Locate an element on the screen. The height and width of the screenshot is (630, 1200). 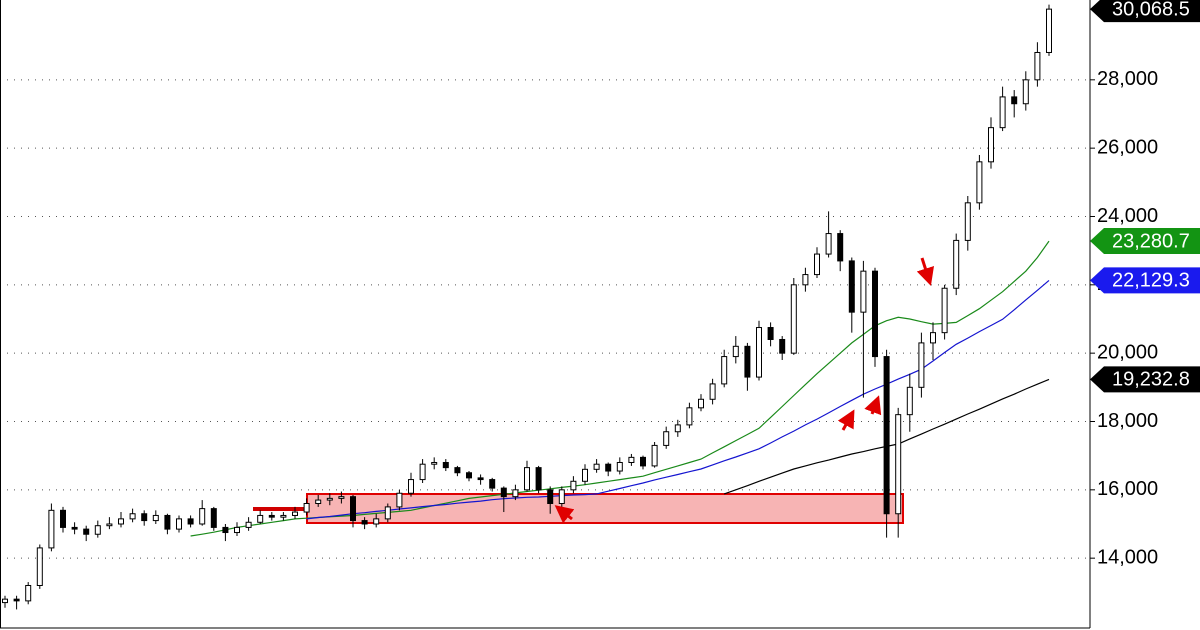
y-tick-label: 24,000 is located at coordinates (1127, 216).